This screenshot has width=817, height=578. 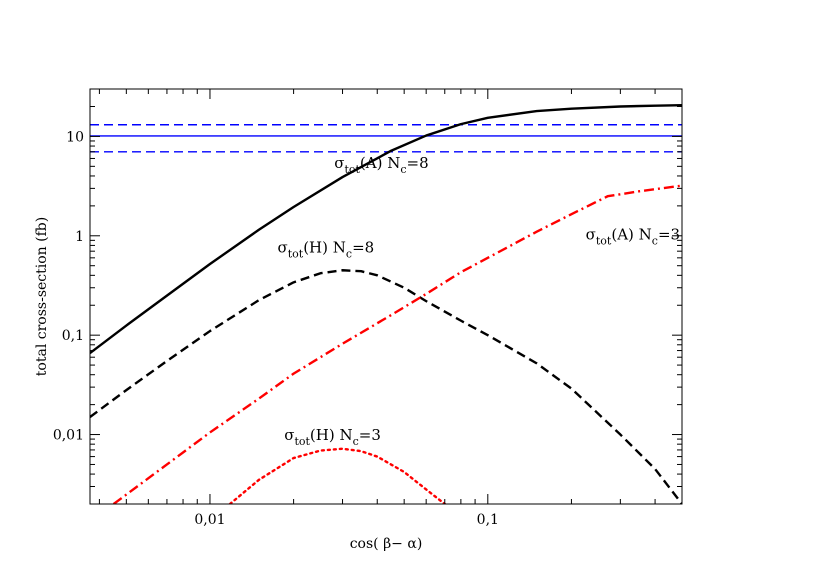 I want to click on annotation-sigma-H-Nc8-part: tot, so click(x=296, y=253).